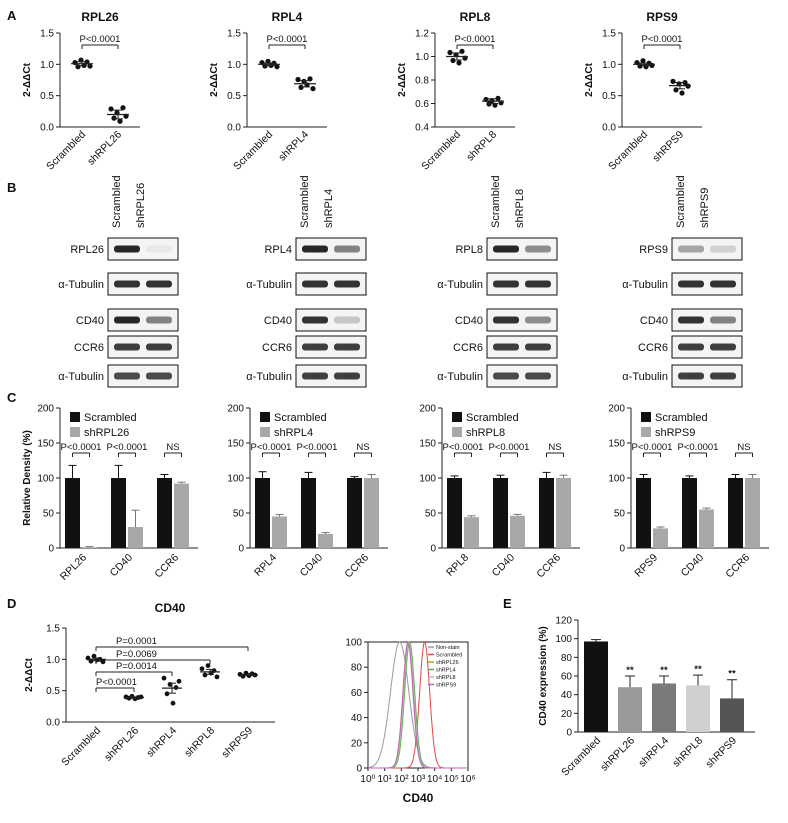  What do you see at coordinates (136, 666) in the screenshot?
I see `p-value: P=0.0014` at bounding box center [136, 666].